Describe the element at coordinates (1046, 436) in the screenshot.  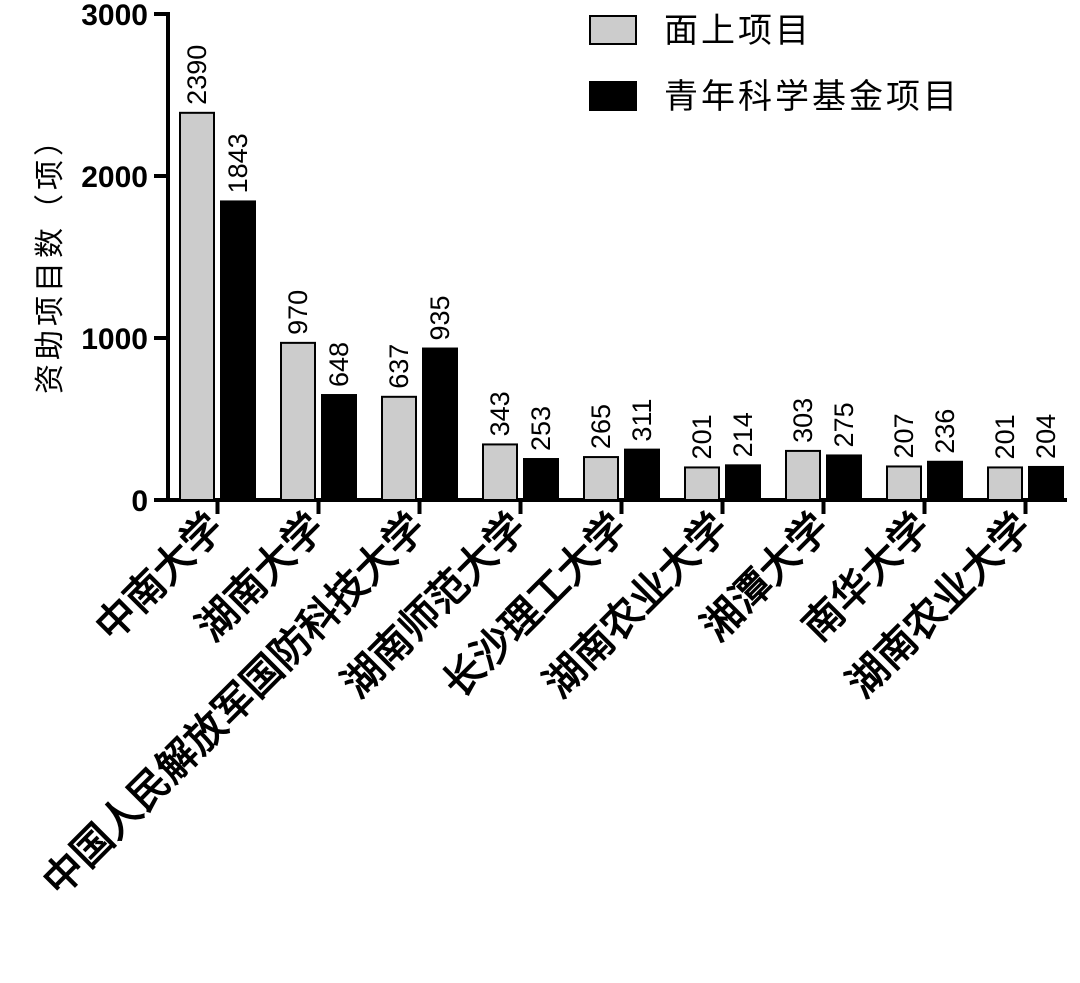
I see `data-label: 204` at that location.